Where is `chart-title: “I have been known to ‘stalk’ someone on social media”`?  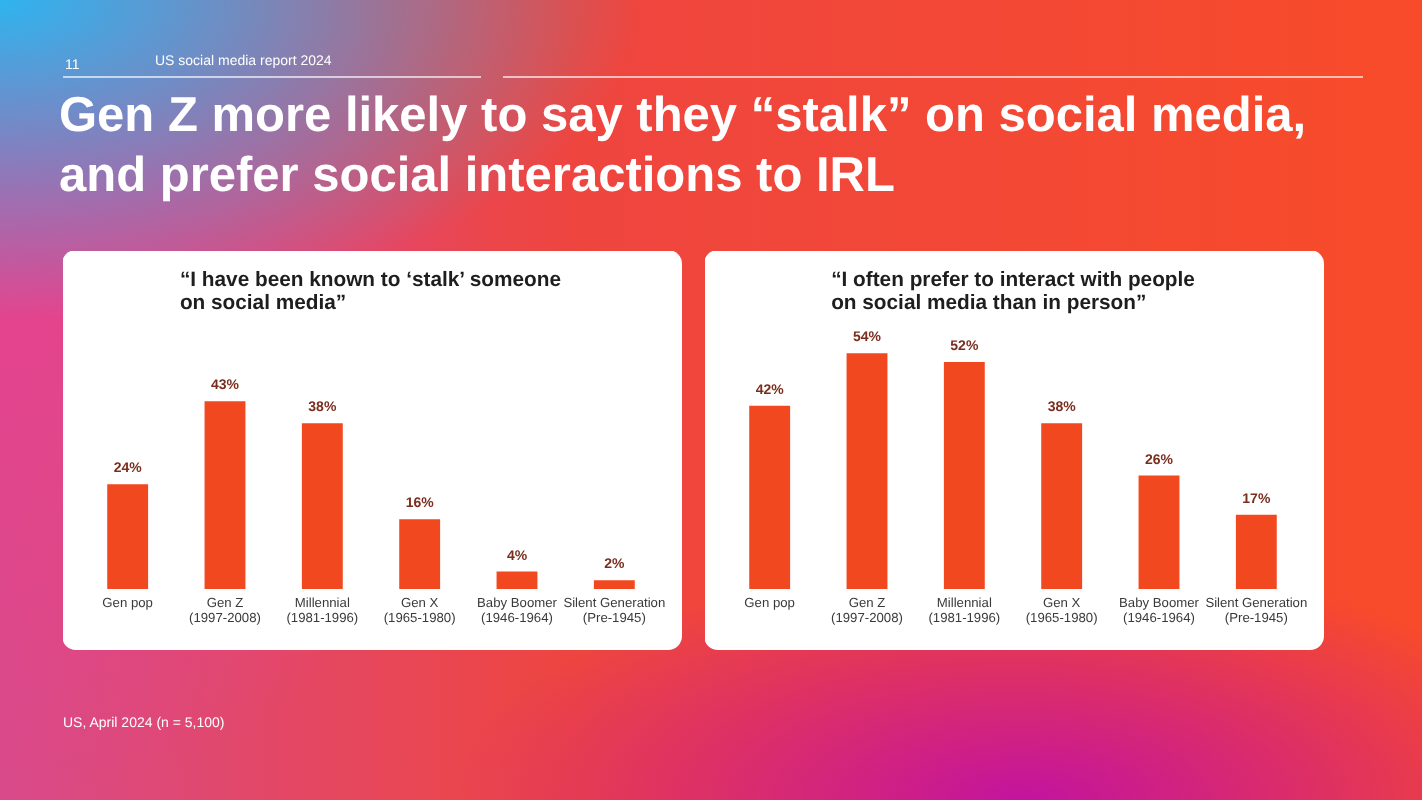
chart-title: “I have been known to ‘stalk’ someone on social media” is located at coordinates (370, 292).